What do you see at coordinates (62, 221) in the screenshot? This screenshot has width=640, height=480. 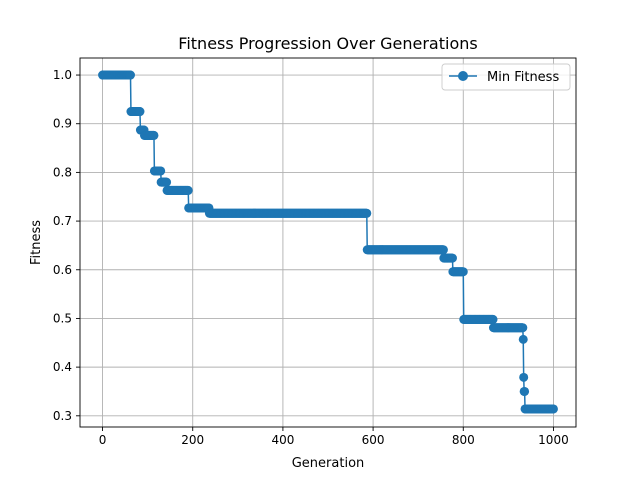 I see `y-tick-label: 0.7` at bounding box center [62, 221].